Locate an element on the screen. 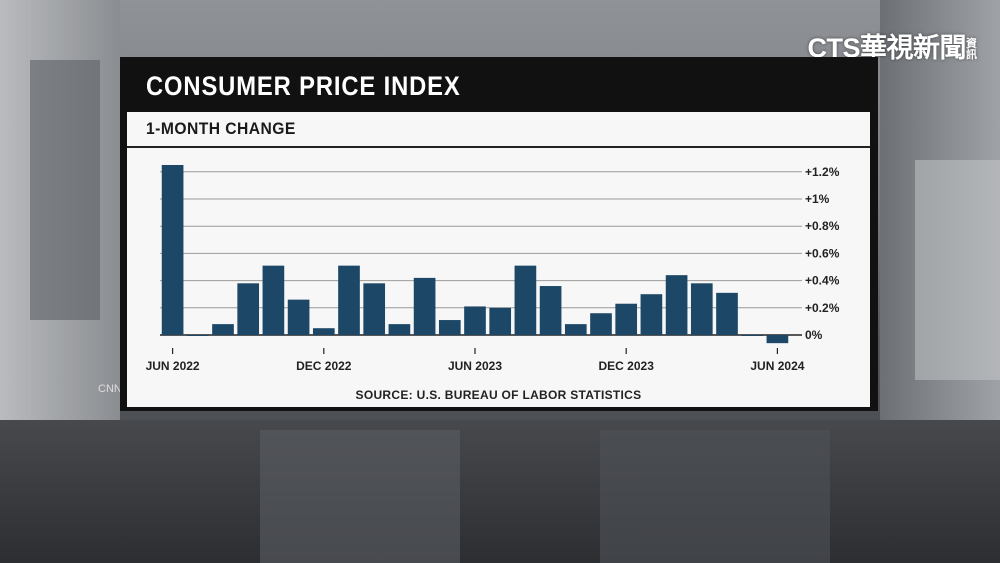 This screenshot has width=1000, height=563. bar-feb-2024 is located at coordinates (676, 305).